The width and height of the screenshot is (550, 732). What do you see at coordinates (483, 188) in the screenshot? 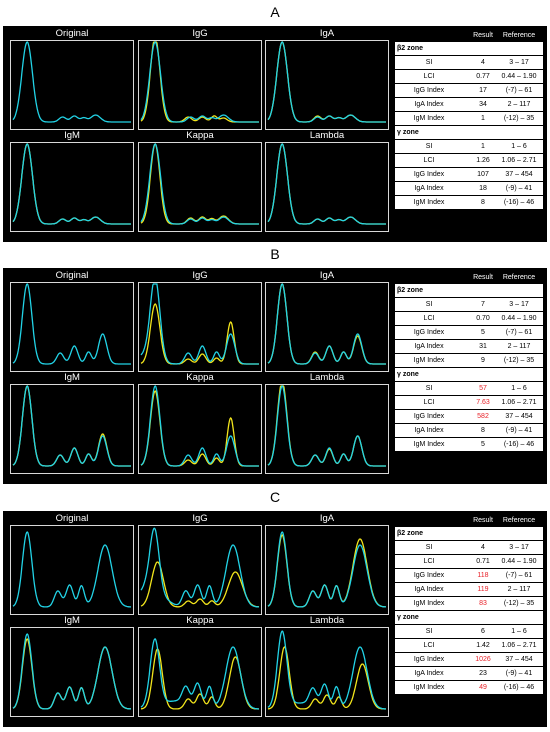
I see `row-result: 18` at bounding box center [483, 188].